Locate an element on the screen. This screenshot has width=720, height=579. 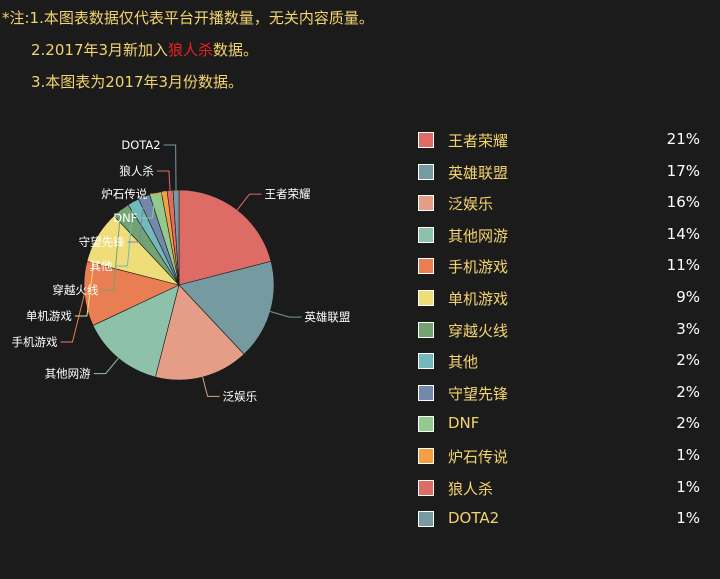
note-line-2: 2.2017年3月新加入狼人杀数据。 is located at coordinates (144, 50).